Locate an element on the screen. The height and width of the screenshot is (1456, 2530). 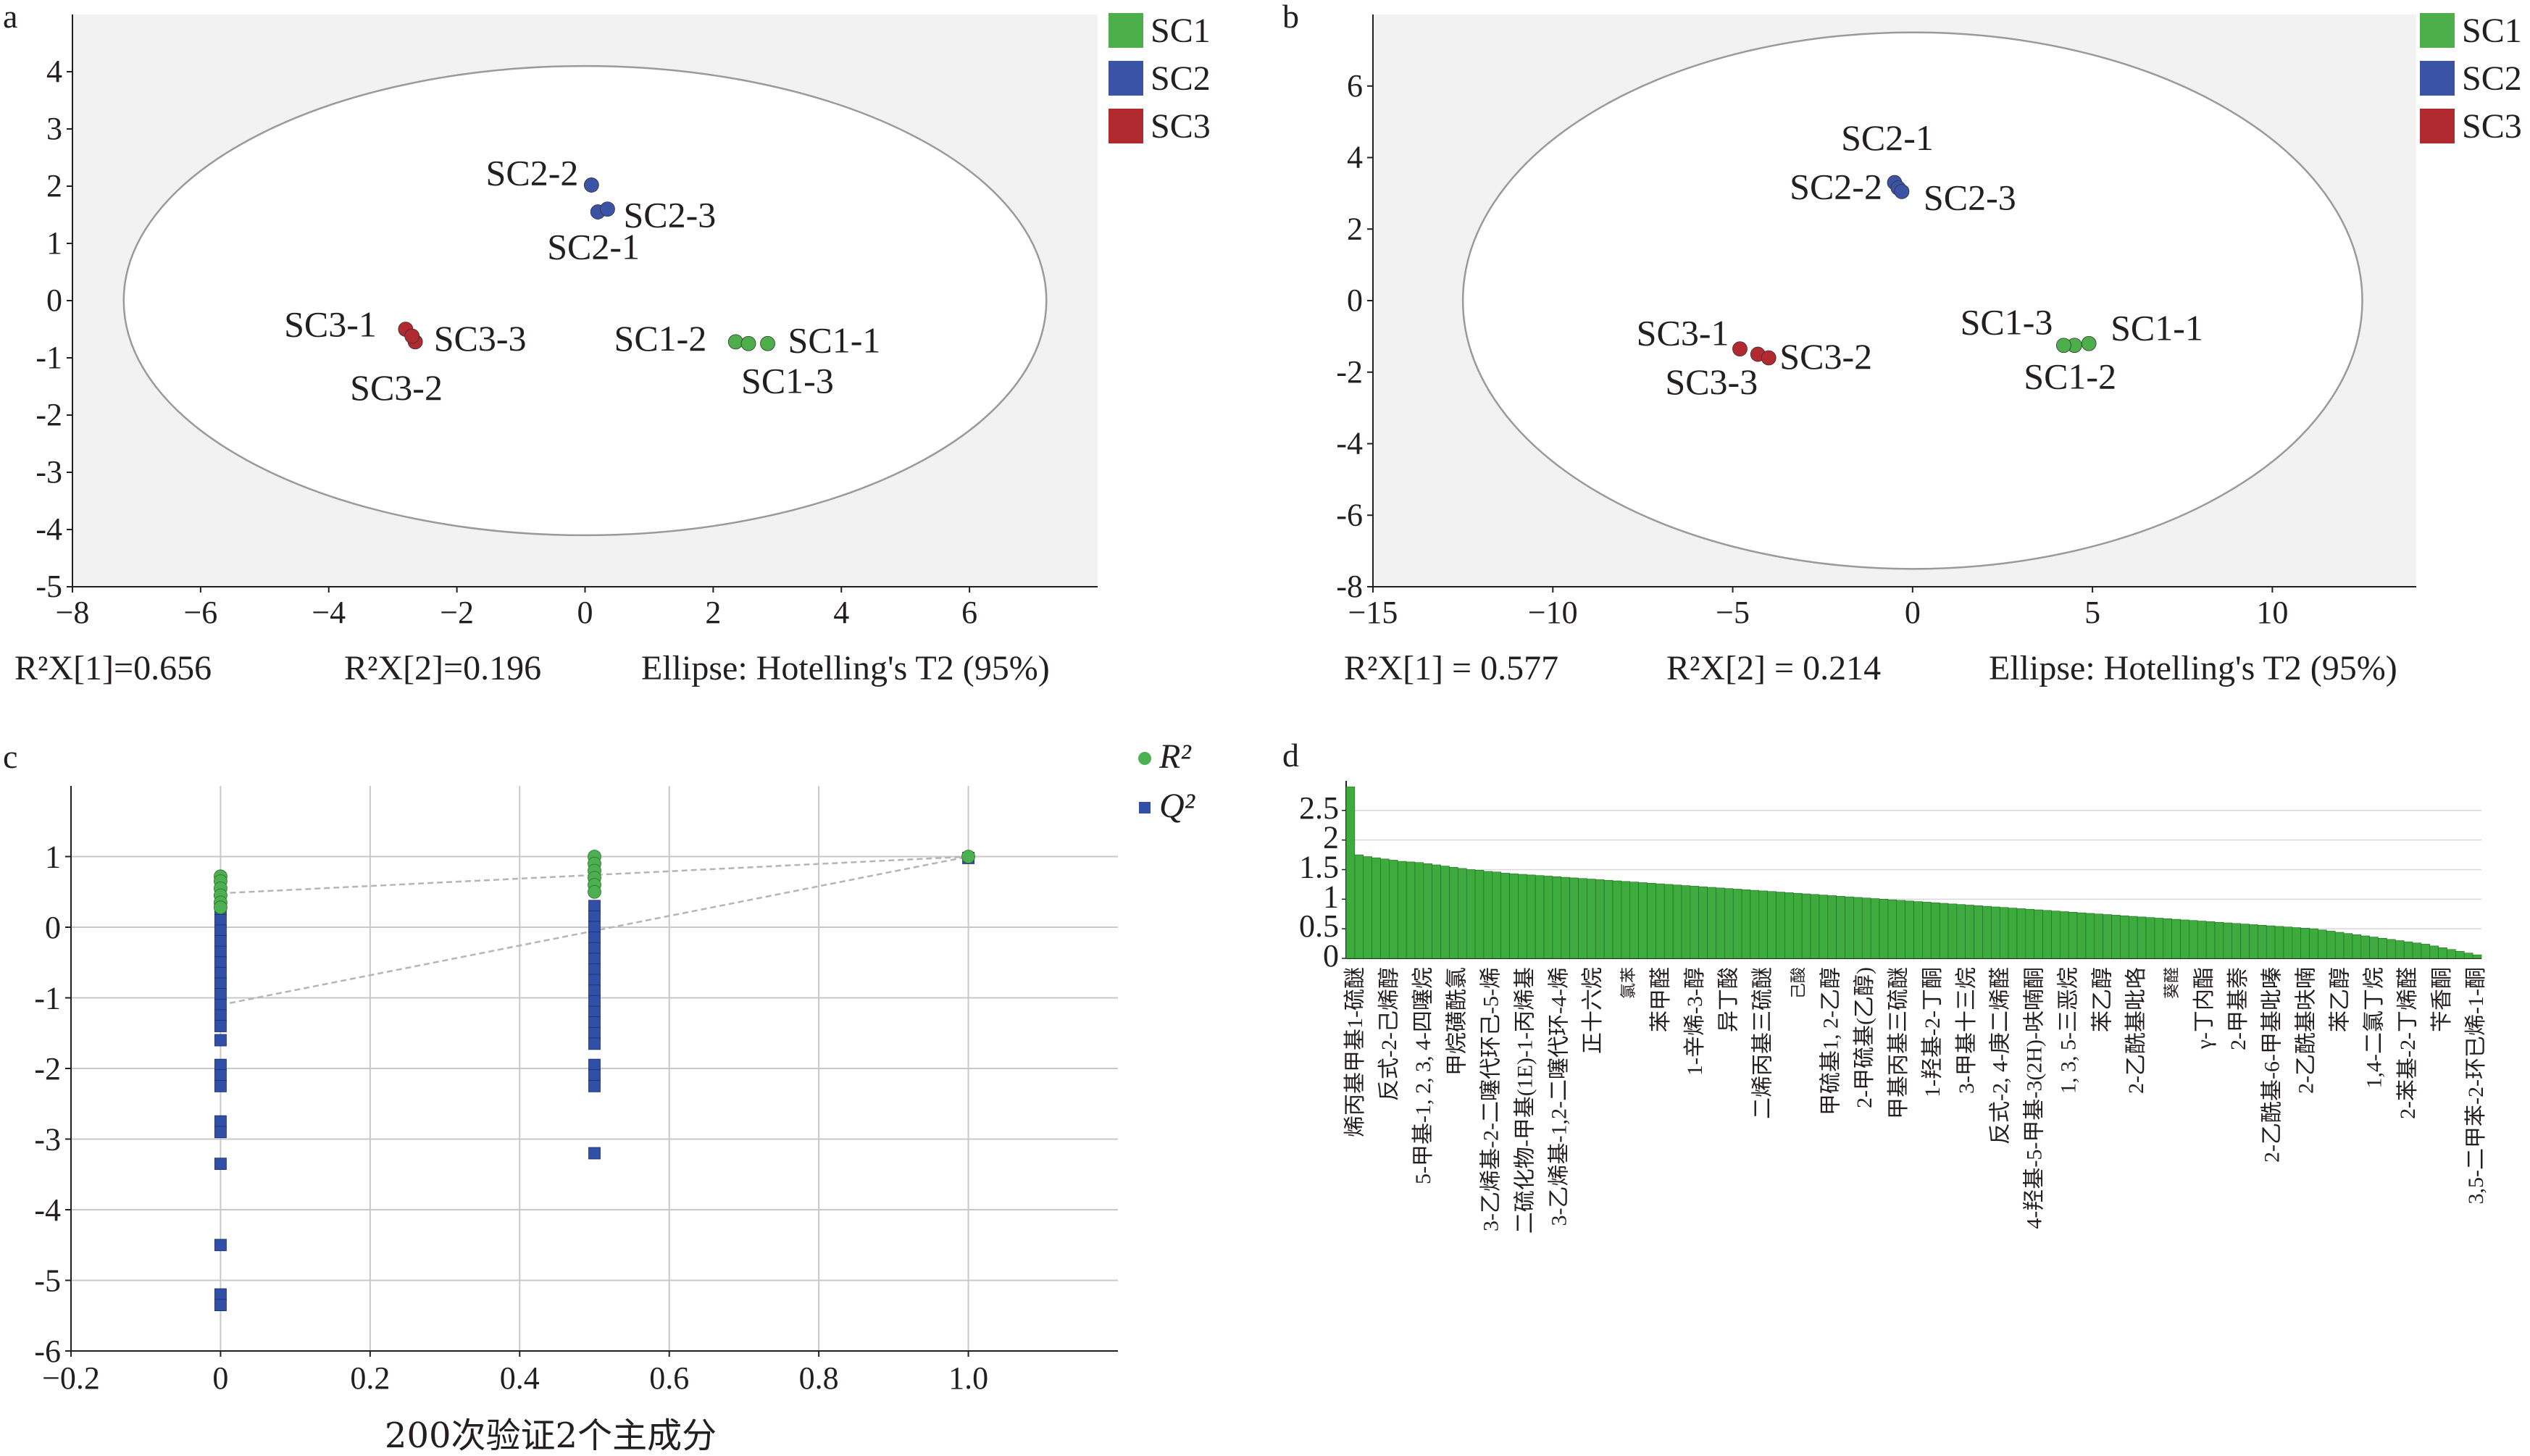
d-category-label: 苯甲醛 is located at coordinates (1661, 999).